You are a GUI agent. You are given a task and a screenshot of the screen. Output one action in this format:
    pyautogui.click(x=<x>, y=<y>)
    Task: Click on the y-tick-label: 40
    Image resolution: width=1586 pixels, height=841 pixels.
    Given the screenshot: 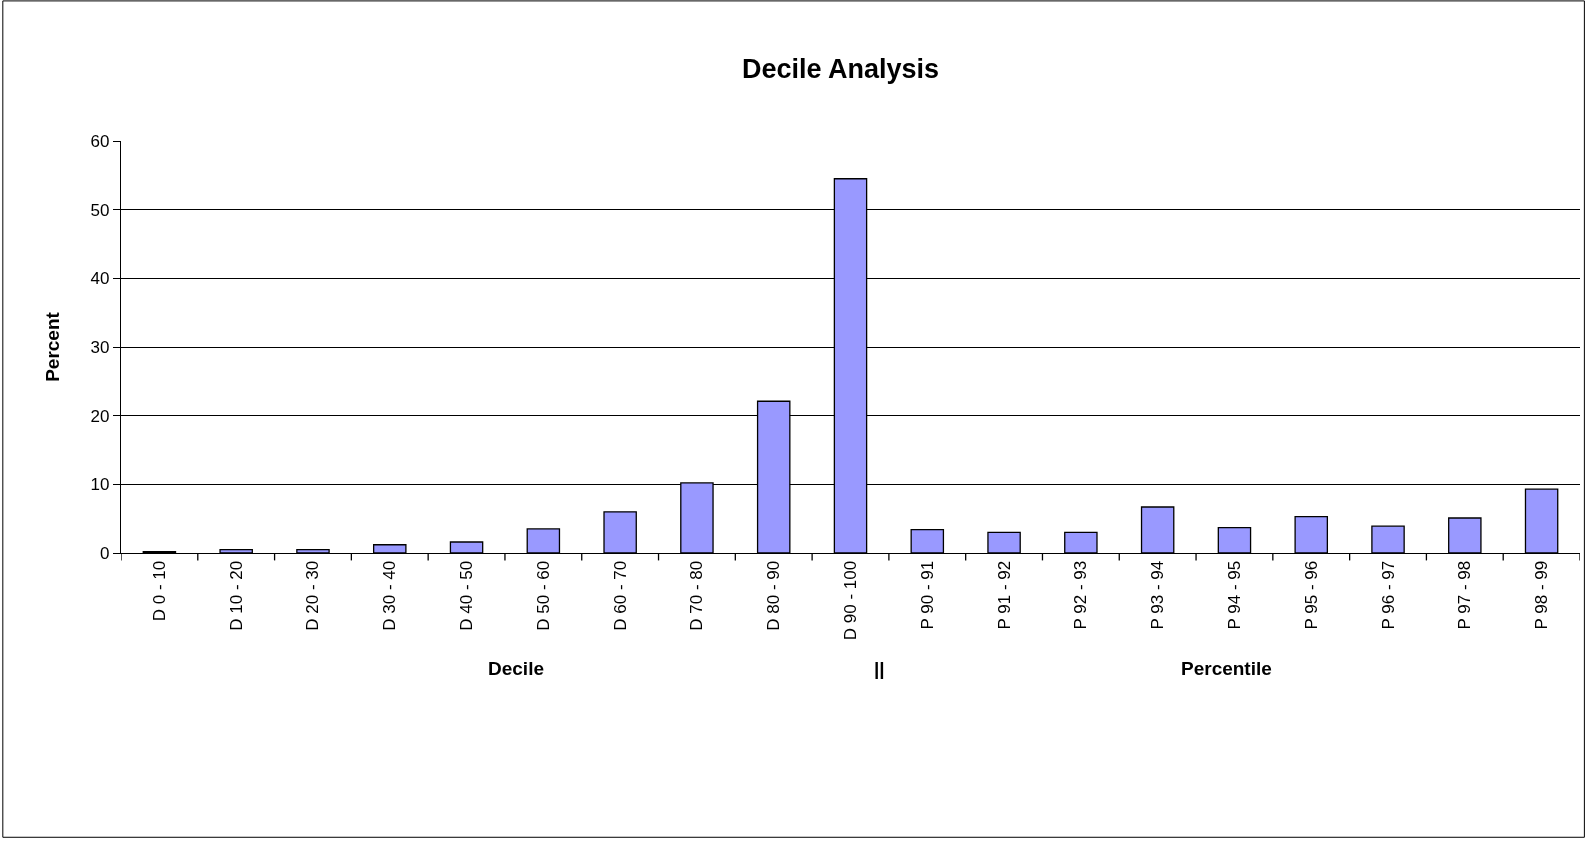 What is the action you would take?
    pyautogui.click(x=100, y=279)
    